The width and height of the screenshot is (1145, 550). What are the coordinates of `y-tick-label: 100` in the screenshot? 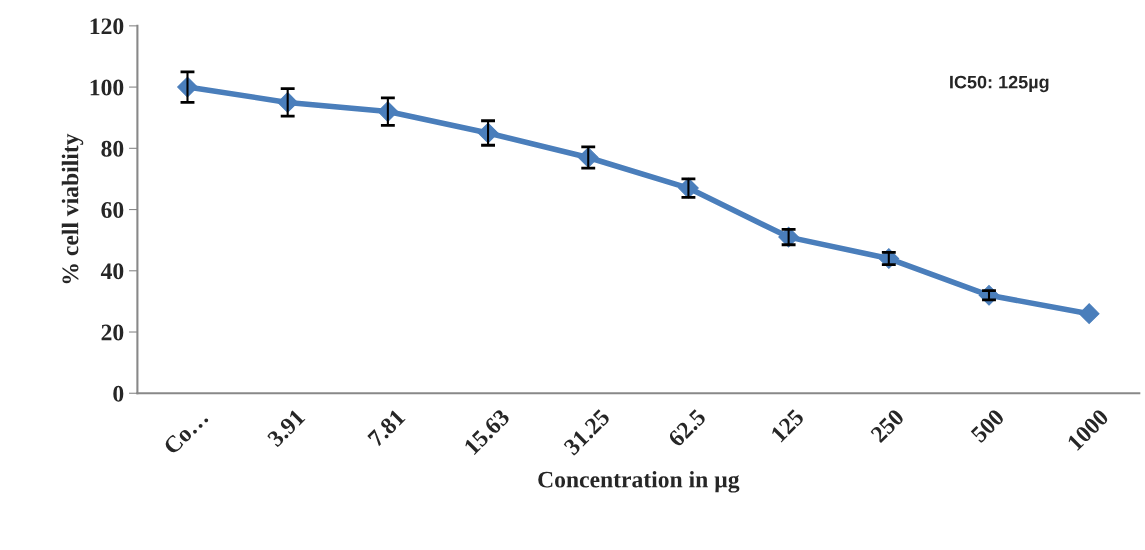 It's located at (107, 87).